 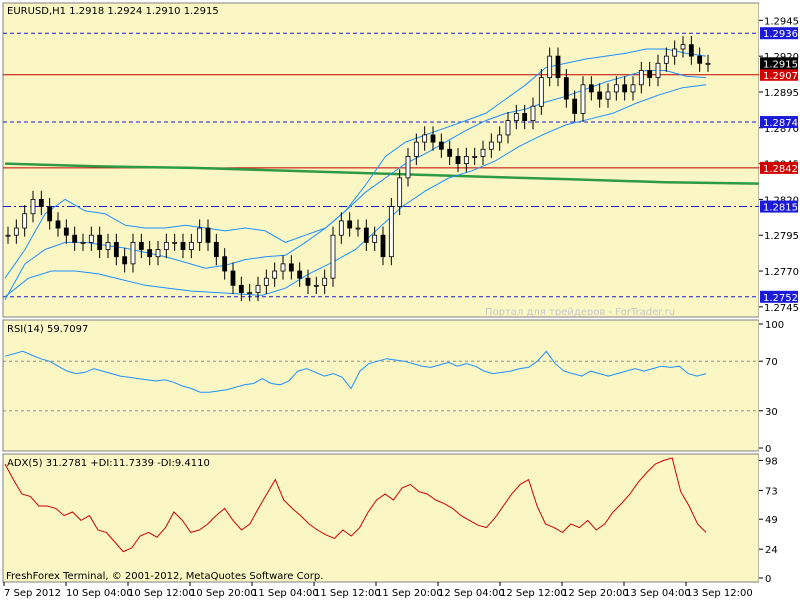 What do you see at coordinates (657, 593) in the screenshot?
I see `x-tick-label: 13 Sep 04:00` at bounding box center [657, 593].